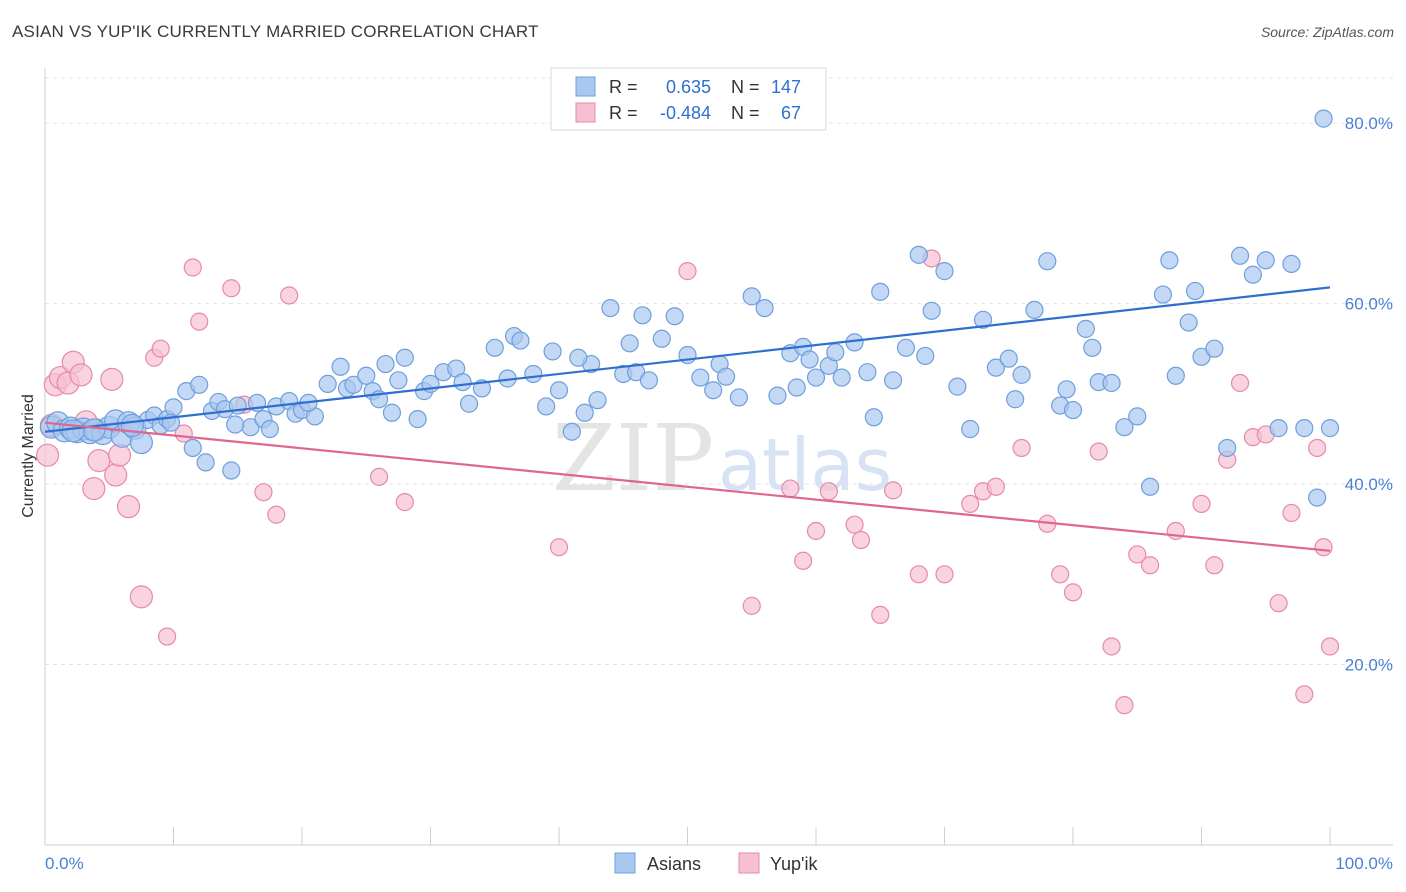 This screenshot has height=892, width=1406. What do you see at coordinates (786, 87) in the screenshot?
I see `legend-asian-n-value: 147` at bounding box center [786, 87].